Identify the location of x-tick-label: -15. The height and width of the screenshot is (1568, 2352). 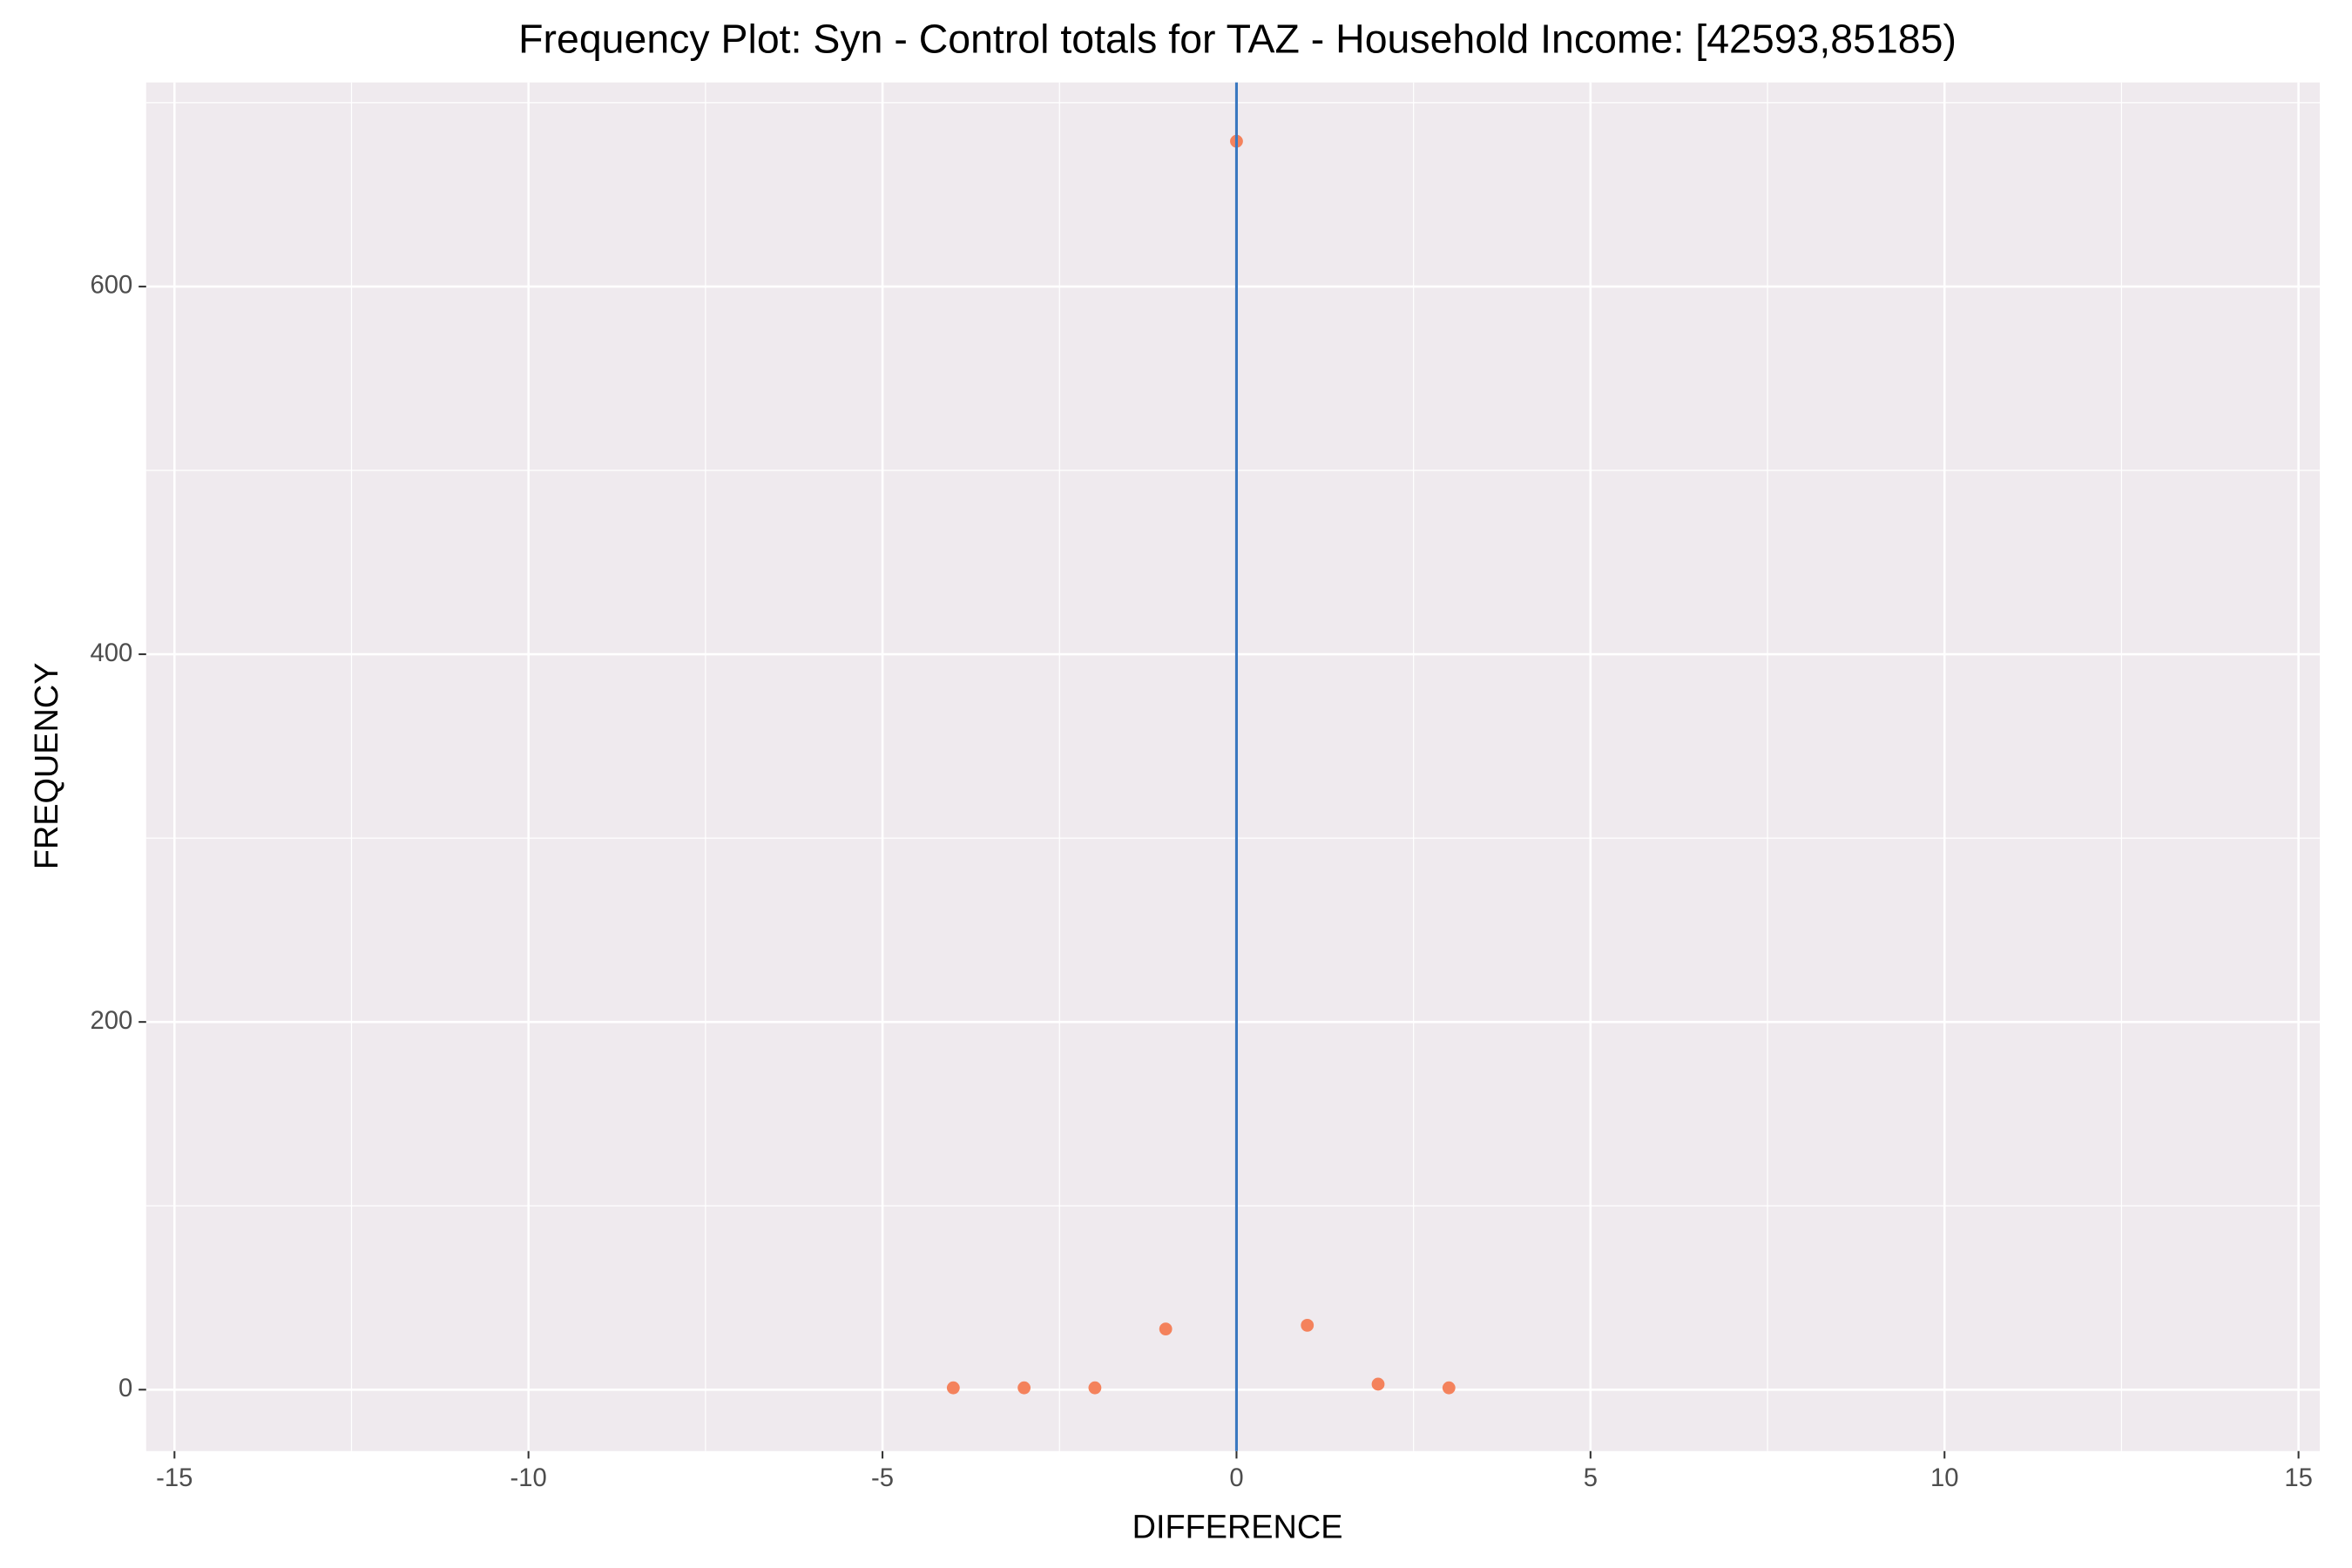
(174, 1478).